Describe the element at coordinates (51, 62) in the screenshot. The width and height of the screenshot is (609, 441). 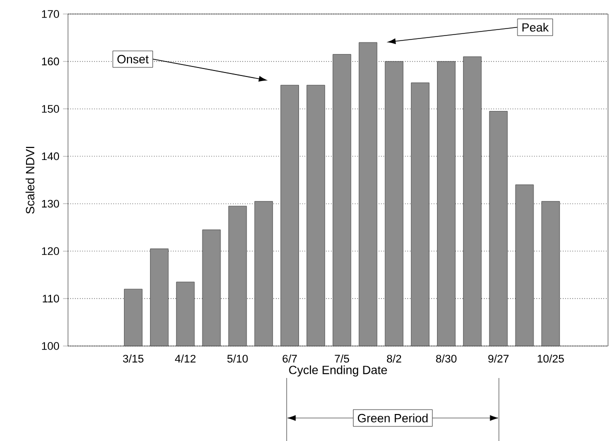
I see `y-tick-label: 160` at that location.